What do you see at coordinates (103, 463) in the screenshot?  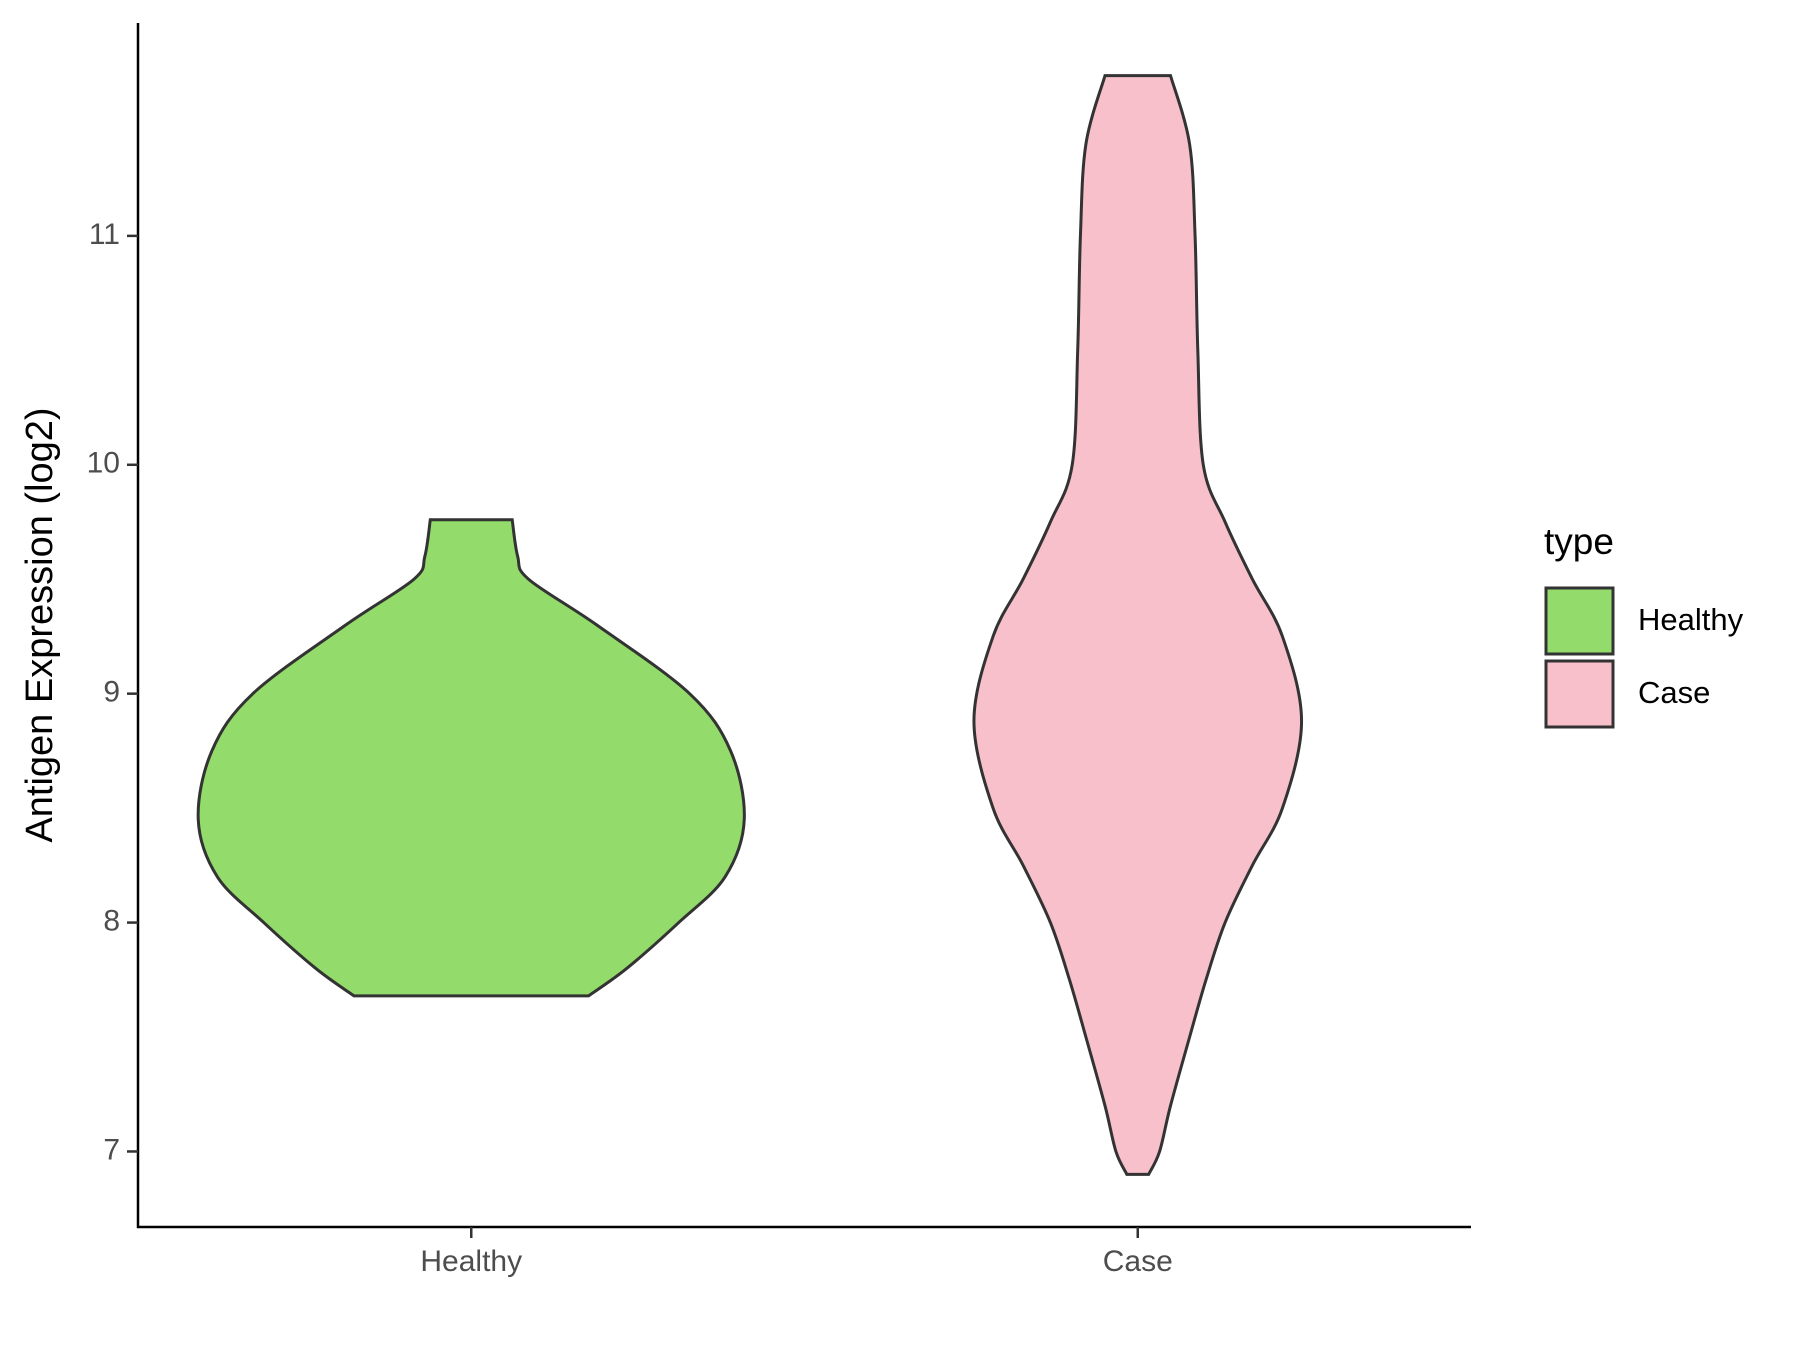 I see `y-tick-label: 10` at bounding box center [103, 463].